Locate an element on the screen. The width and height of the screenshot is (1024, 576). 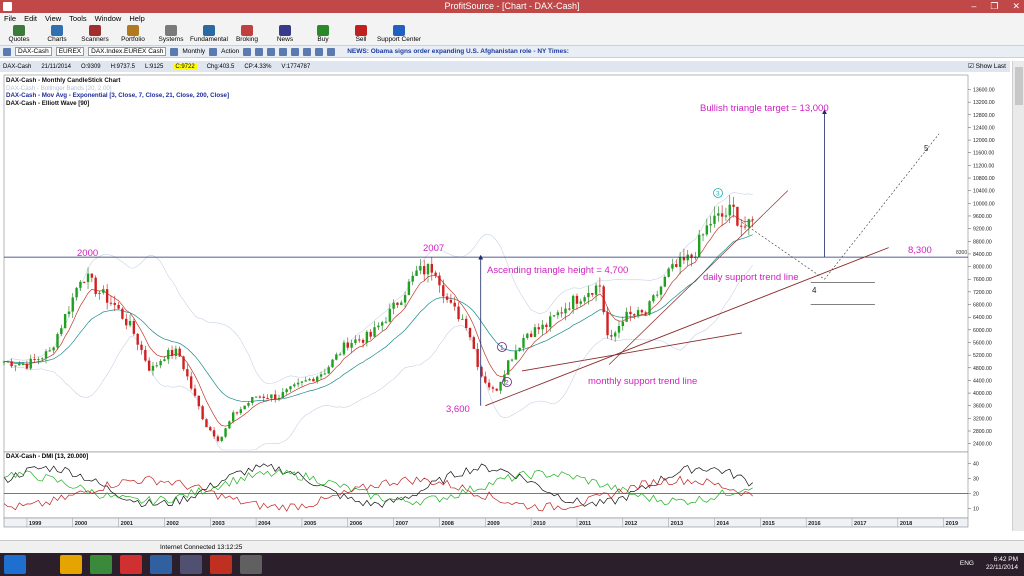
toolbar-button-quotes: Quotes is located at coordinates (19, 34).